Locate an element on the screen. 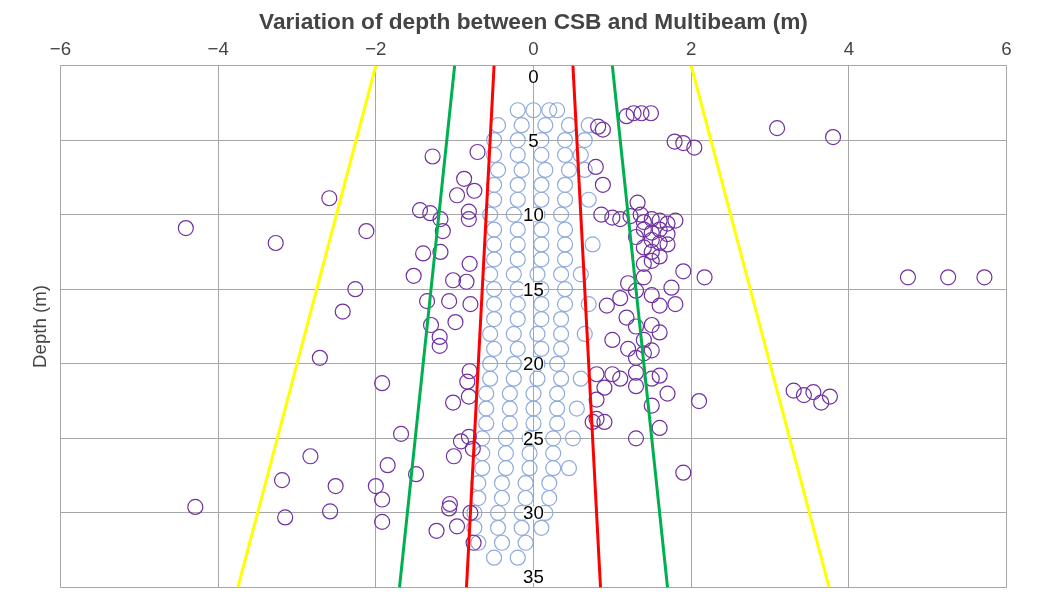 The image size is (1044, 615). x-tick-label: 4 is located at coordinates (849, 48).